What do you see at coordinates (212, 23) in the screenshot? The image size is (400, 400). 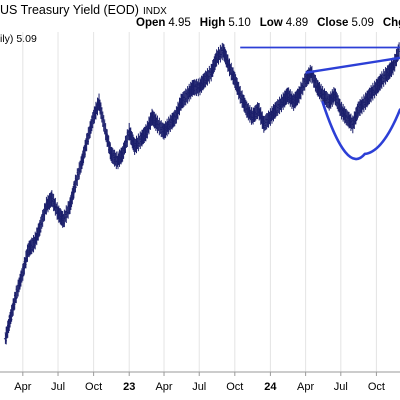 I see `high-label: High` at bounding box center [212, 23].